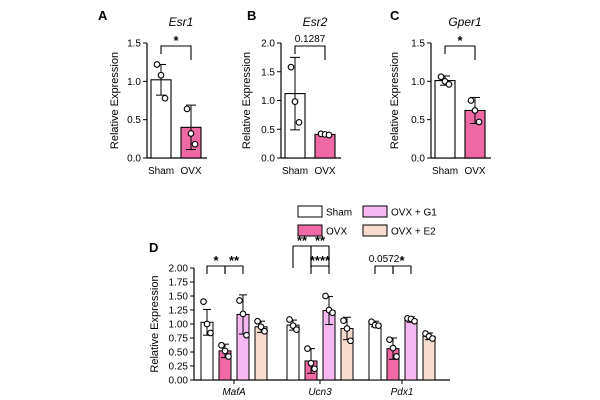 This screenshot has width=600, height=400. Describe the element at coordinates (251, 15) in the screenshot. I see `panel-letter: B` at that location.